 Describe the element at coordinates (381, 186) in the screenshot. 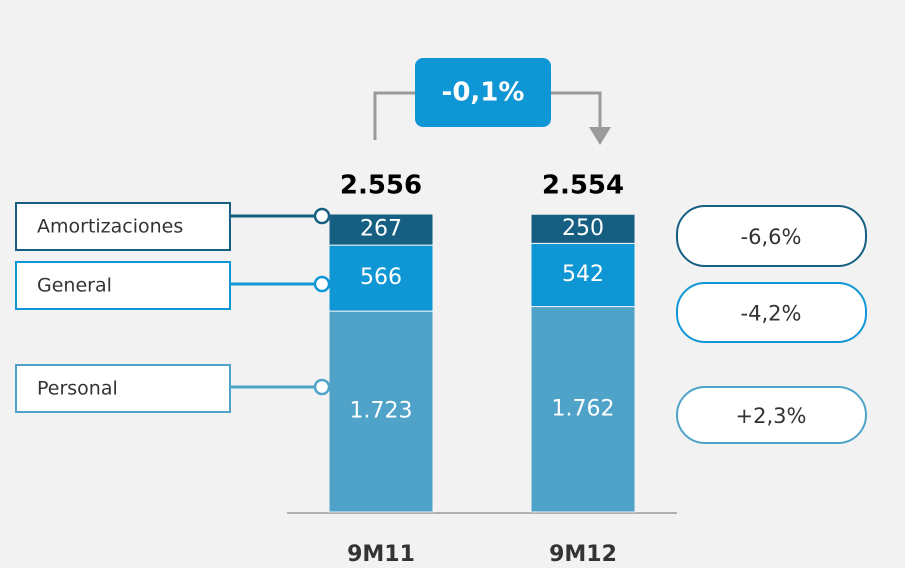

I see `total-label: 2.556` at that location.